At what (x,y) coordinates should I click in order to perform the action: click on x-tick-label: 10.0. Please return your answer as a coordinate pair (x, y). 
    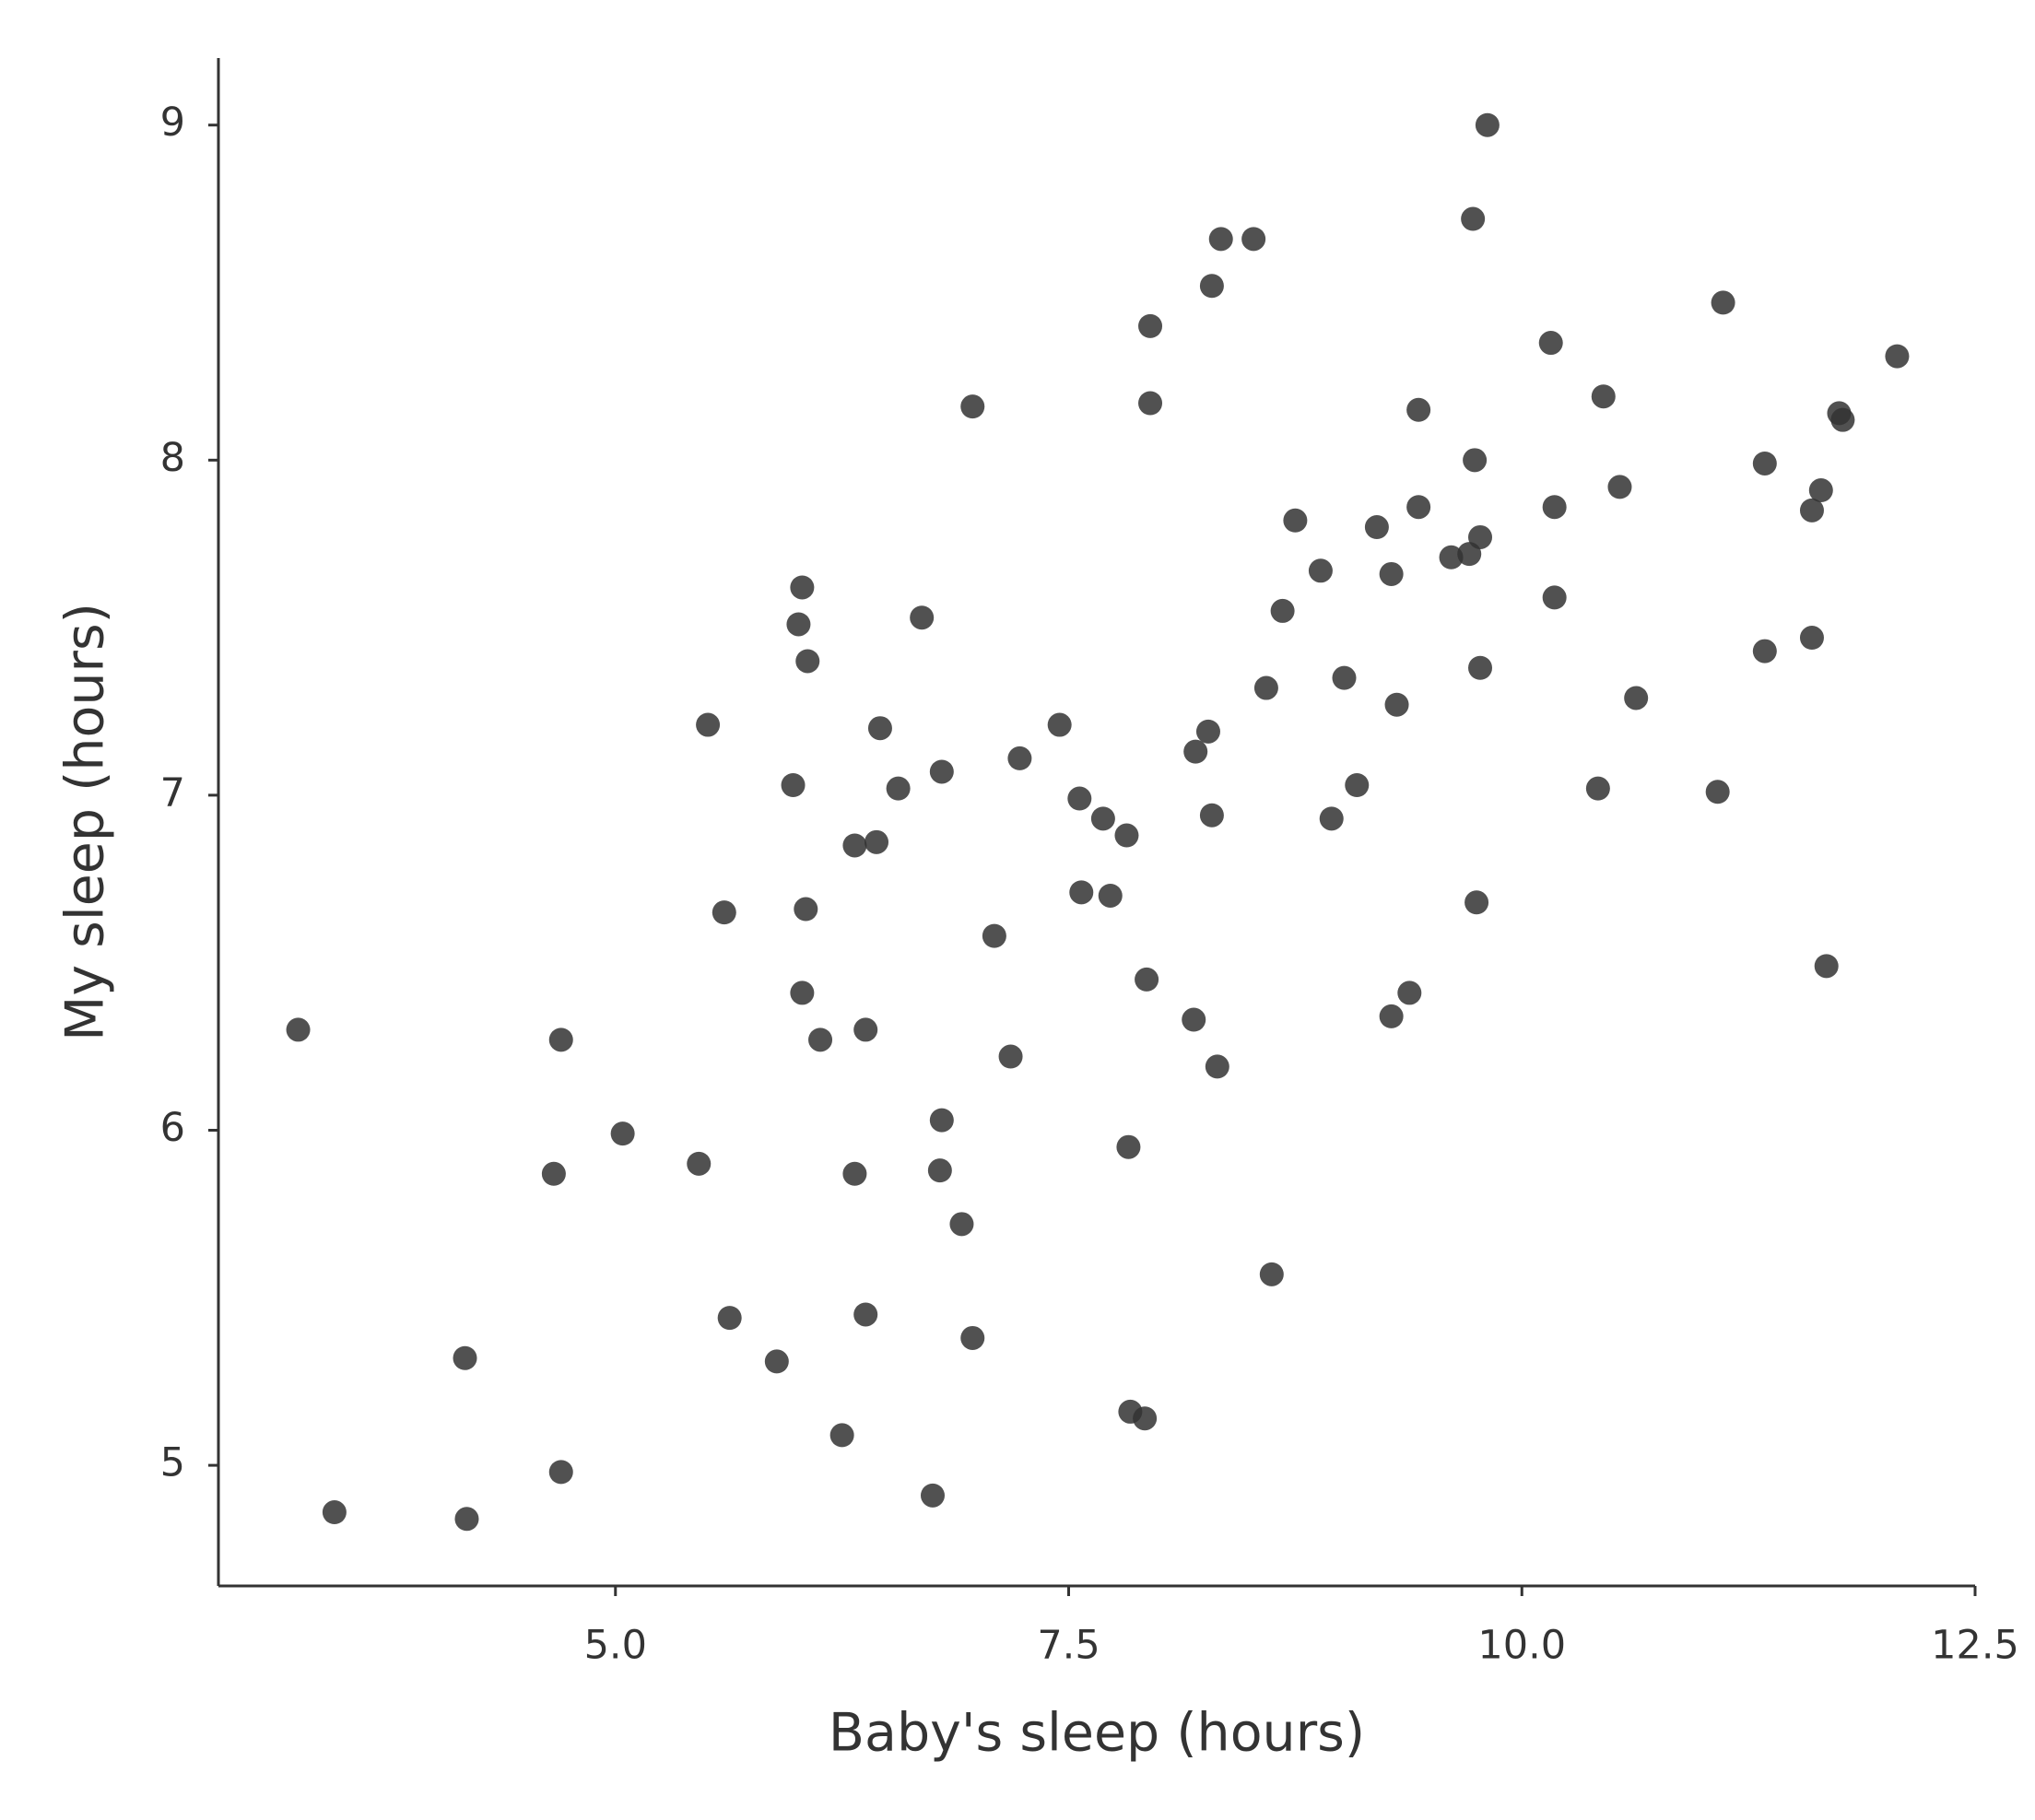
    Looking at the image, I should click on (1521, 1646).